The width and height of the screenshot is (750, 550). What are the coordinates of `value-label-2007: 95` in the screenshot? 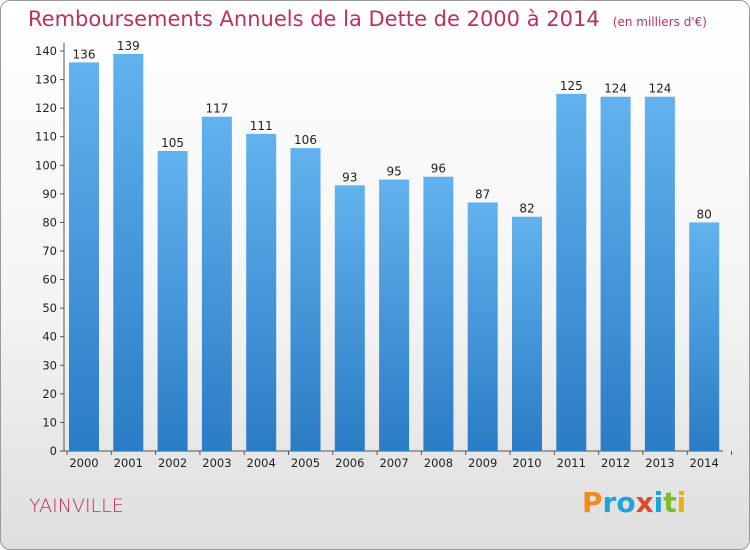 It's located at (393, 172).